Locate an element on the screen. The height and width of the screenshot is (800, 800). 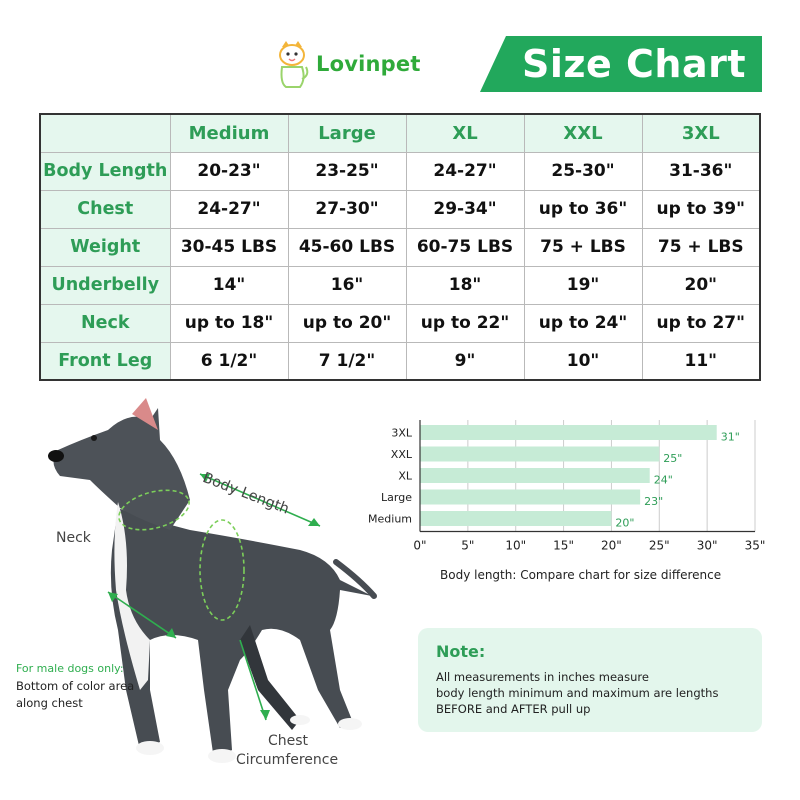
cat-logo-icon is located at coordinates (294, 64).